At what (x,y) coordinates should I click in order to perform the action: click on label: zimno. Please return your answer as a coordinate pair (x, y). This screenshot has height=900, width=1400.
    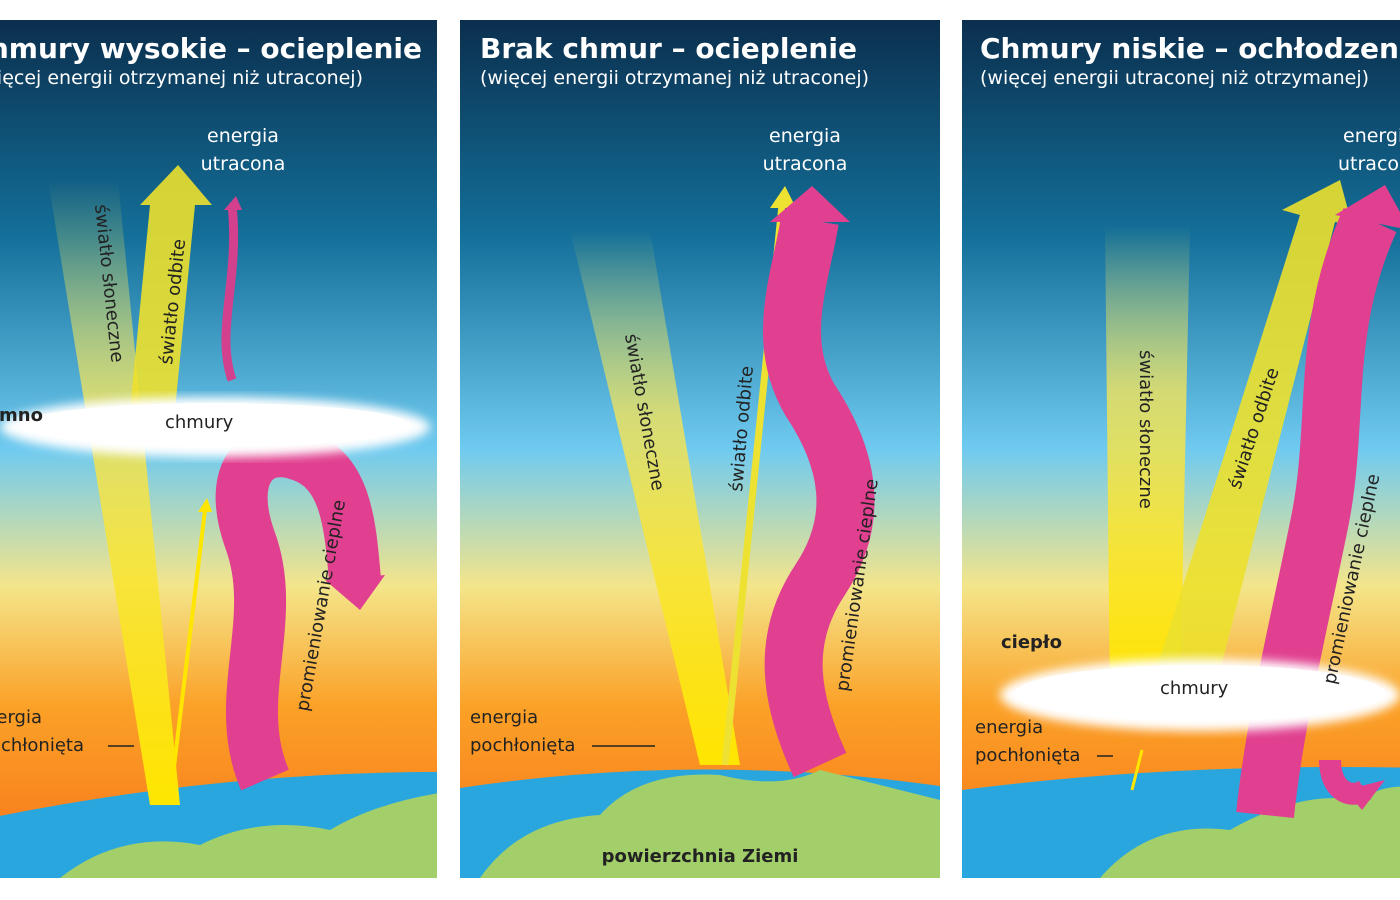
    Looking at the image, I should click on (21, 415).